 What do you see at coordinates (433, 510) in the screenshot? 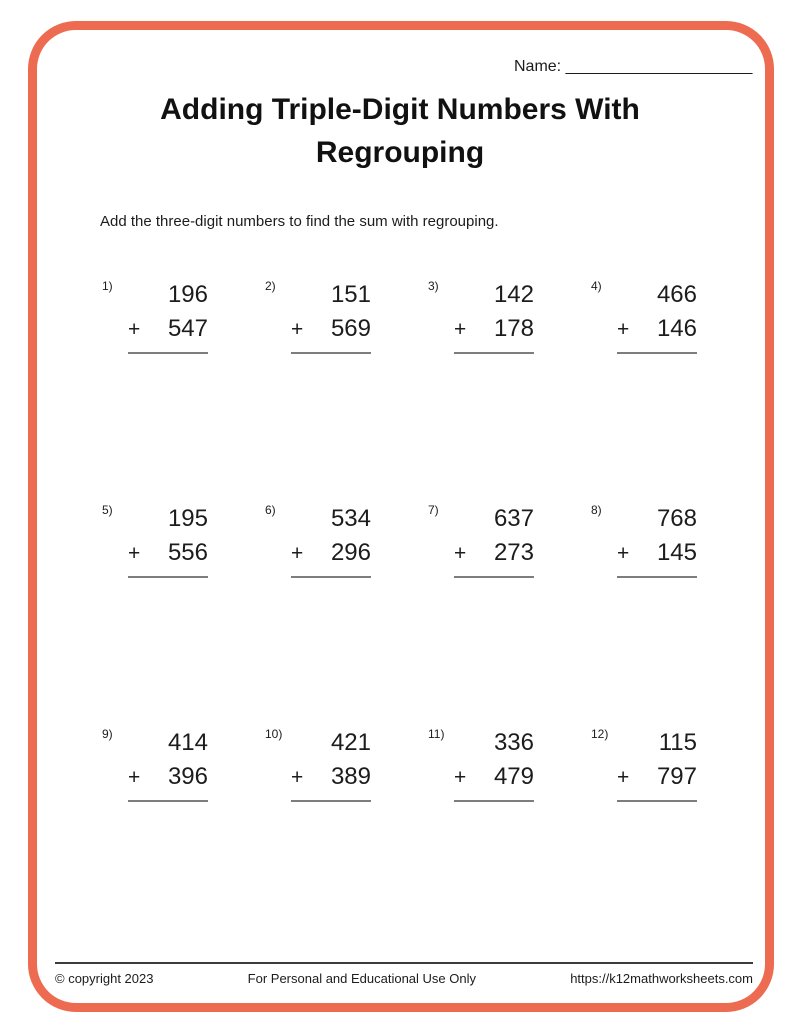
I see `problem-number: 7)` at bounding box center [433, 510].